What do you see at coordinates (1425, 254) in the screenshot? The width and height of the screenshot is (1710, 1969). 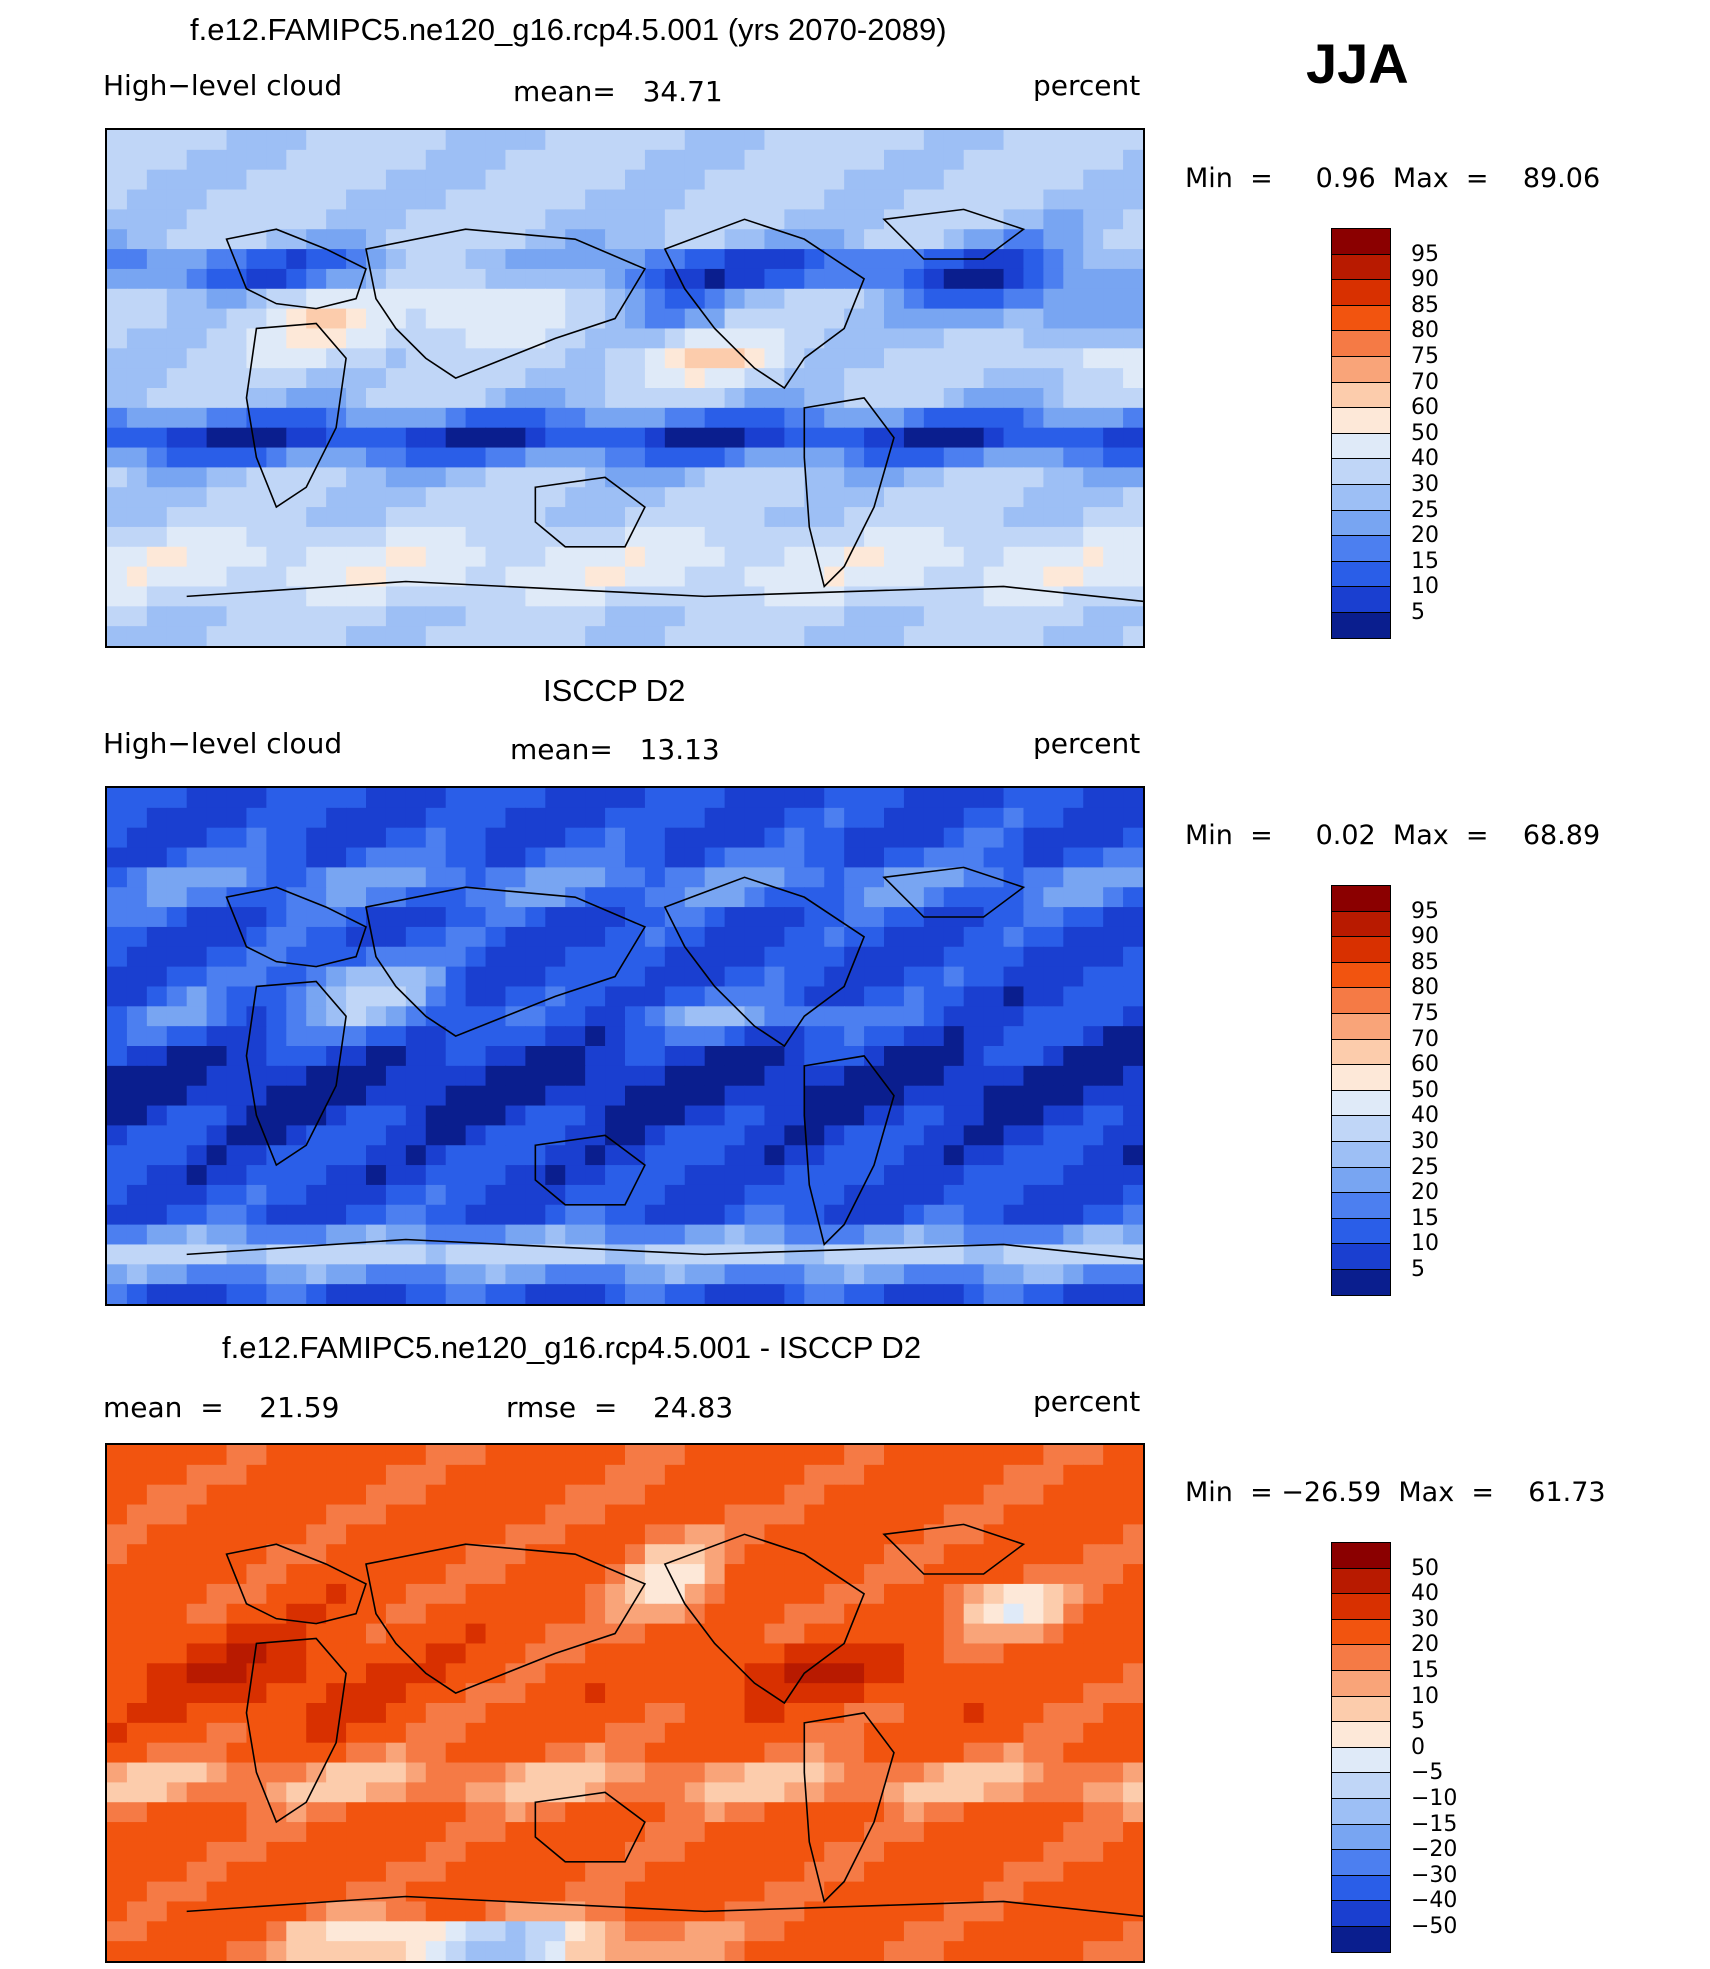 I see `colorbar-label: 95` at bounding box center [1425, 254].